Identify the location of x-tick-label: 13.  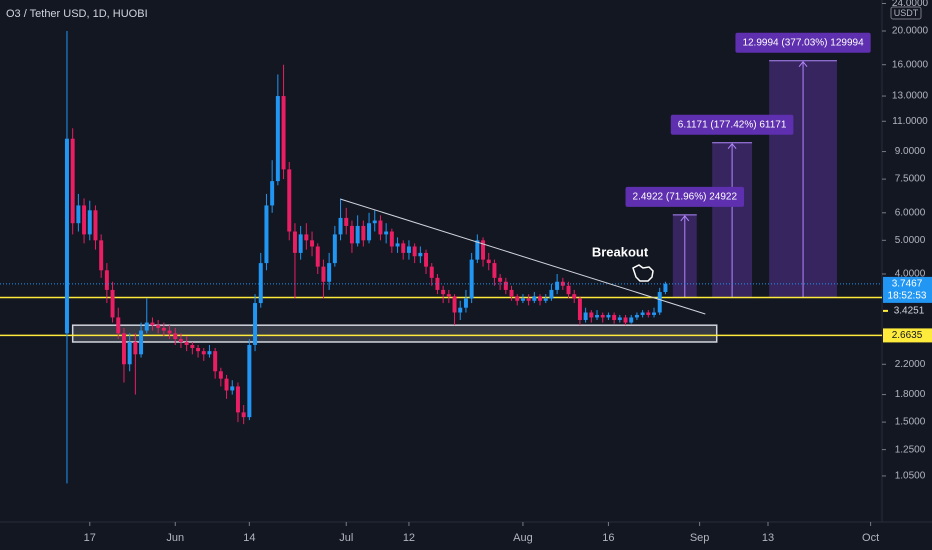
(768, 538).